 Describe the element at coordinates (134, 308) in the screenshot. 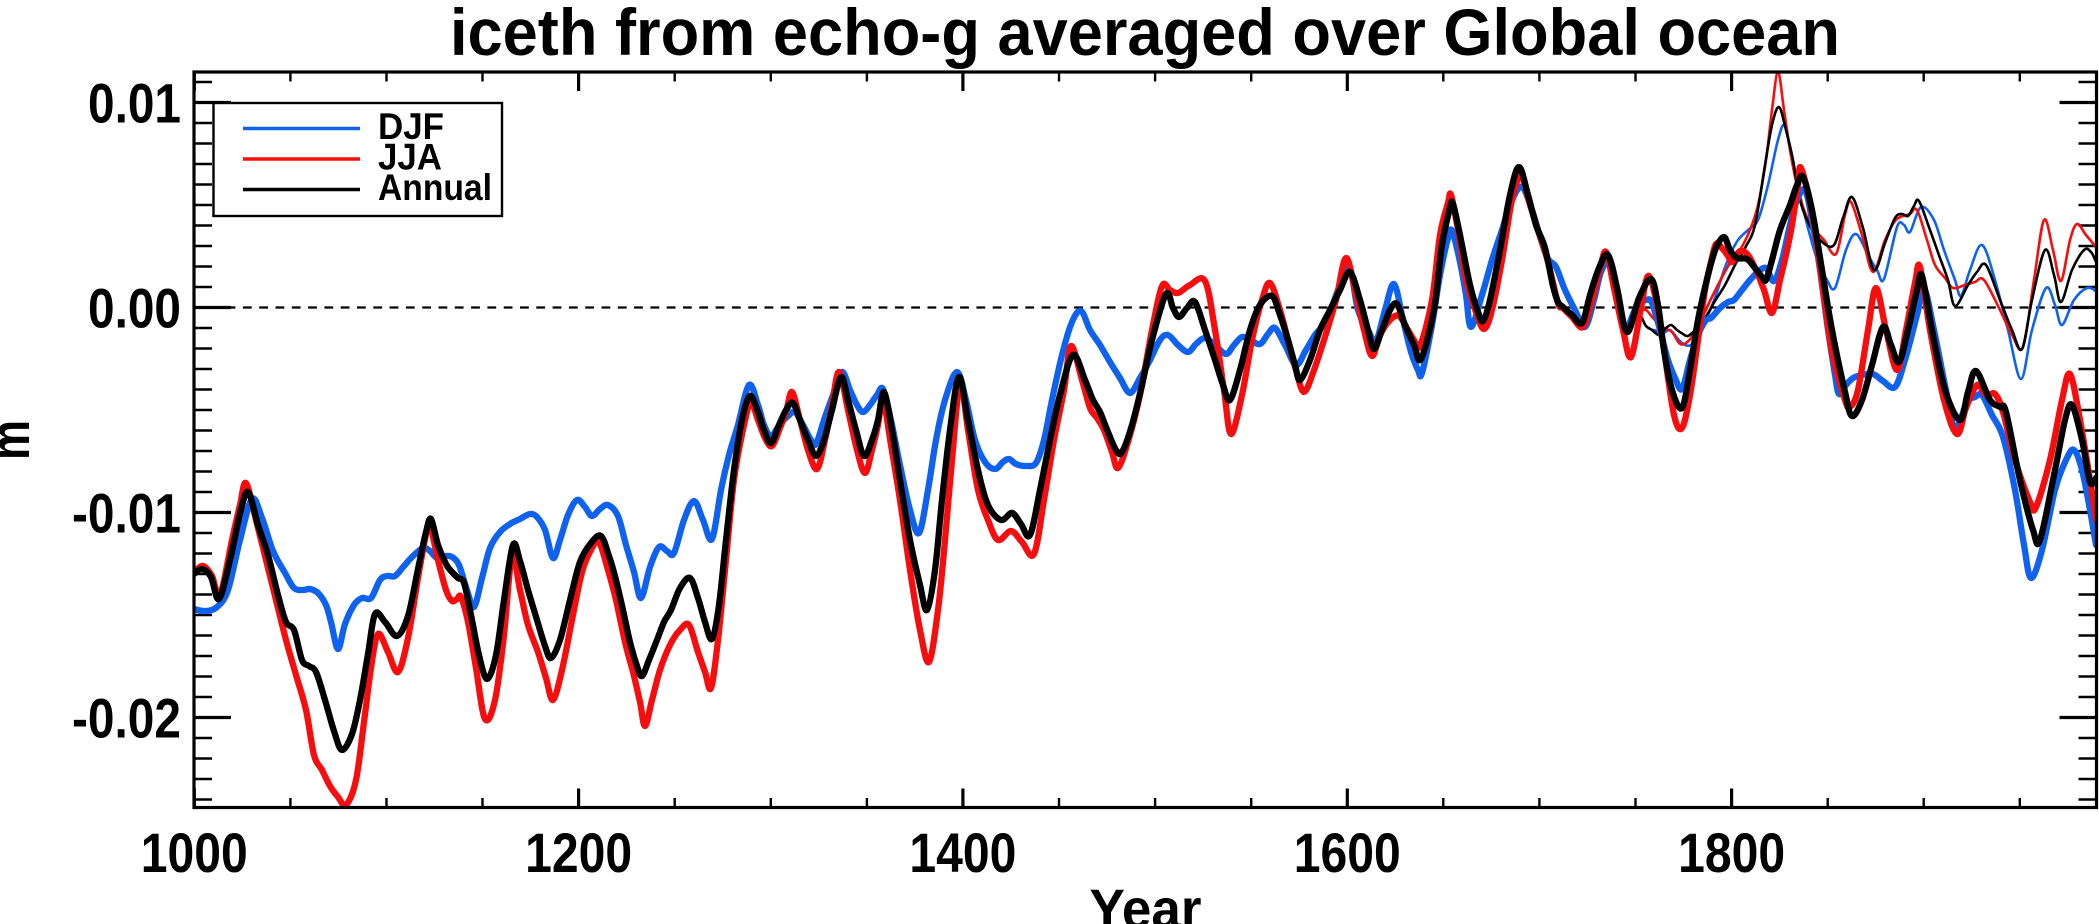

I see `svg-text: 0.00` at that location.